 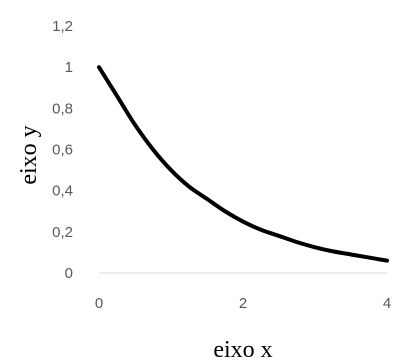 I want to click on x-tick-label: 0, so click(x=99, y=303).